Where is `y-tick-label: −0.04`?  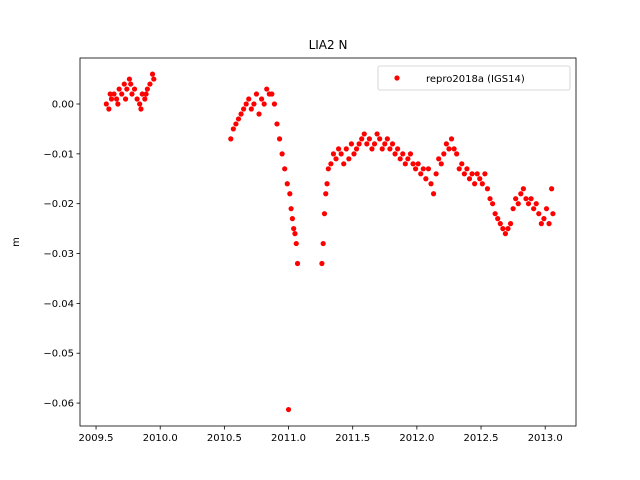 y-tick-label: −0.04 is located at coordinates (58, 304).